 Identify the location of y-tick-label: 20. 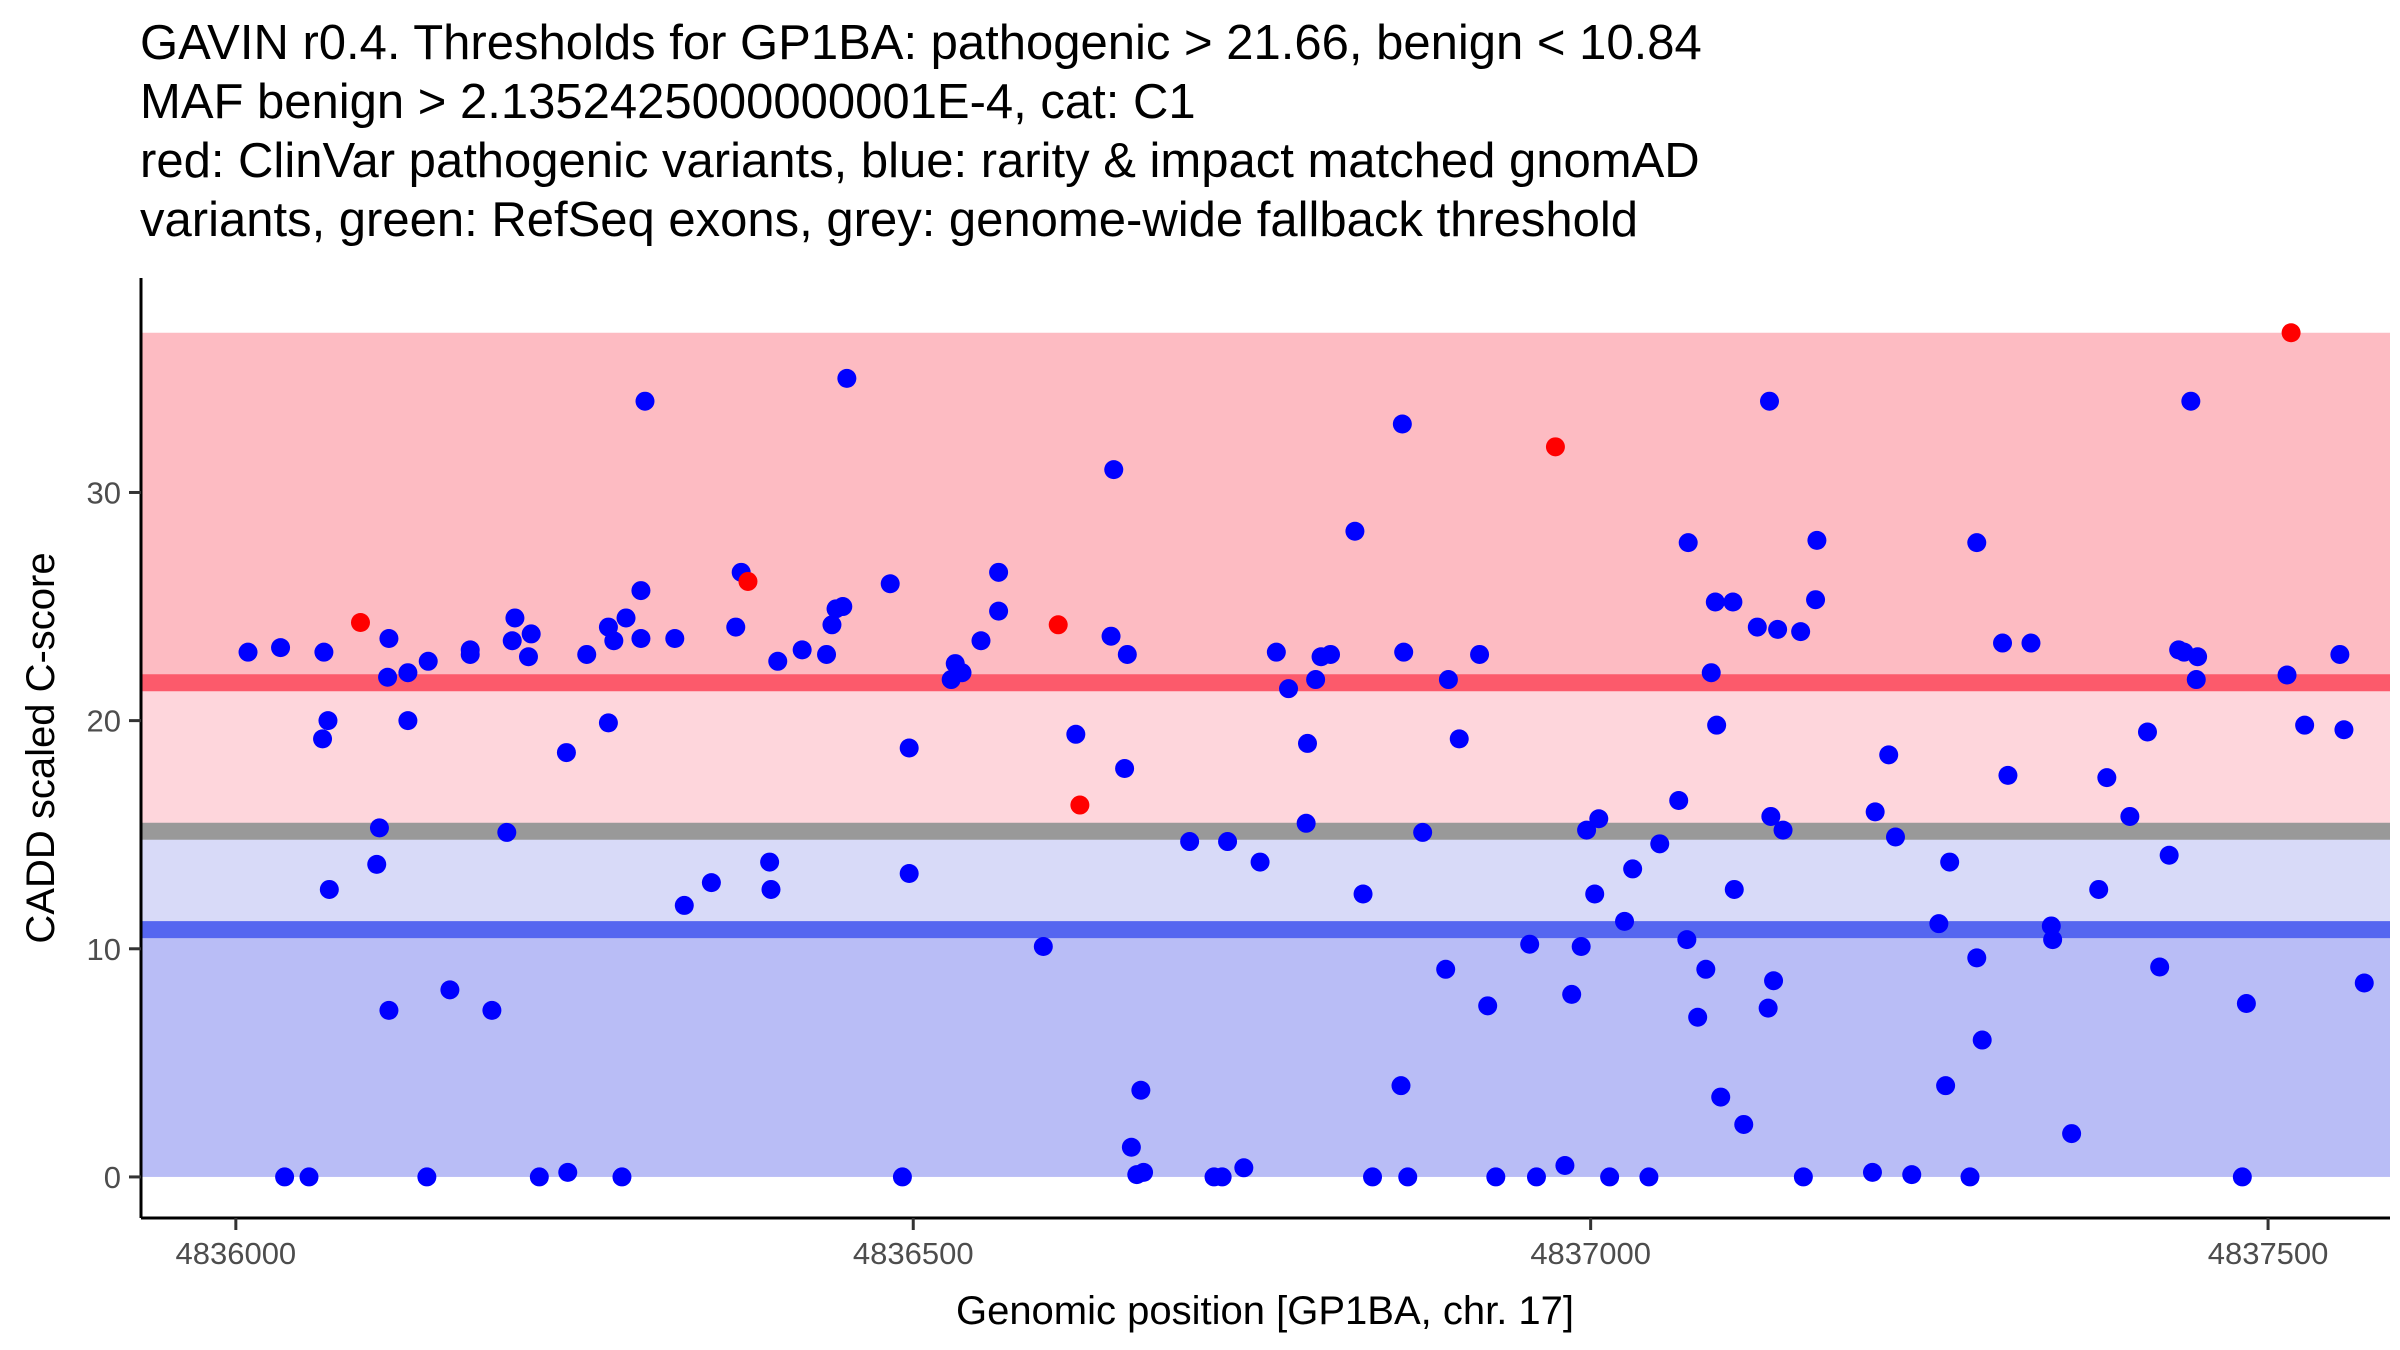
(104, 721).